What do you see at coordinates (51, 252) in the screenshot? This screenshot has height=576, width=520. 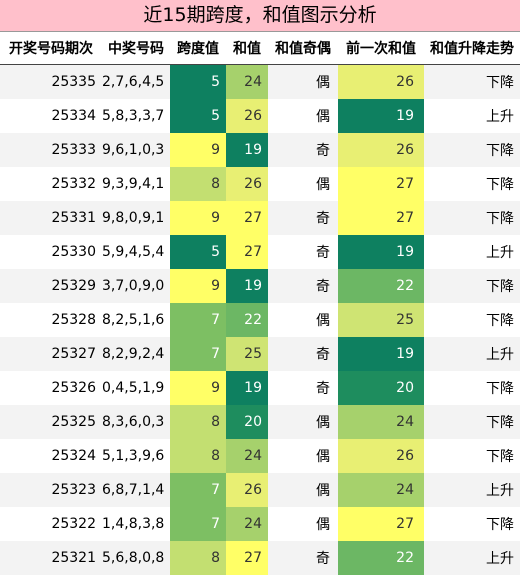 I see `issue-cell: 25330` at bounding box center [51, 252].